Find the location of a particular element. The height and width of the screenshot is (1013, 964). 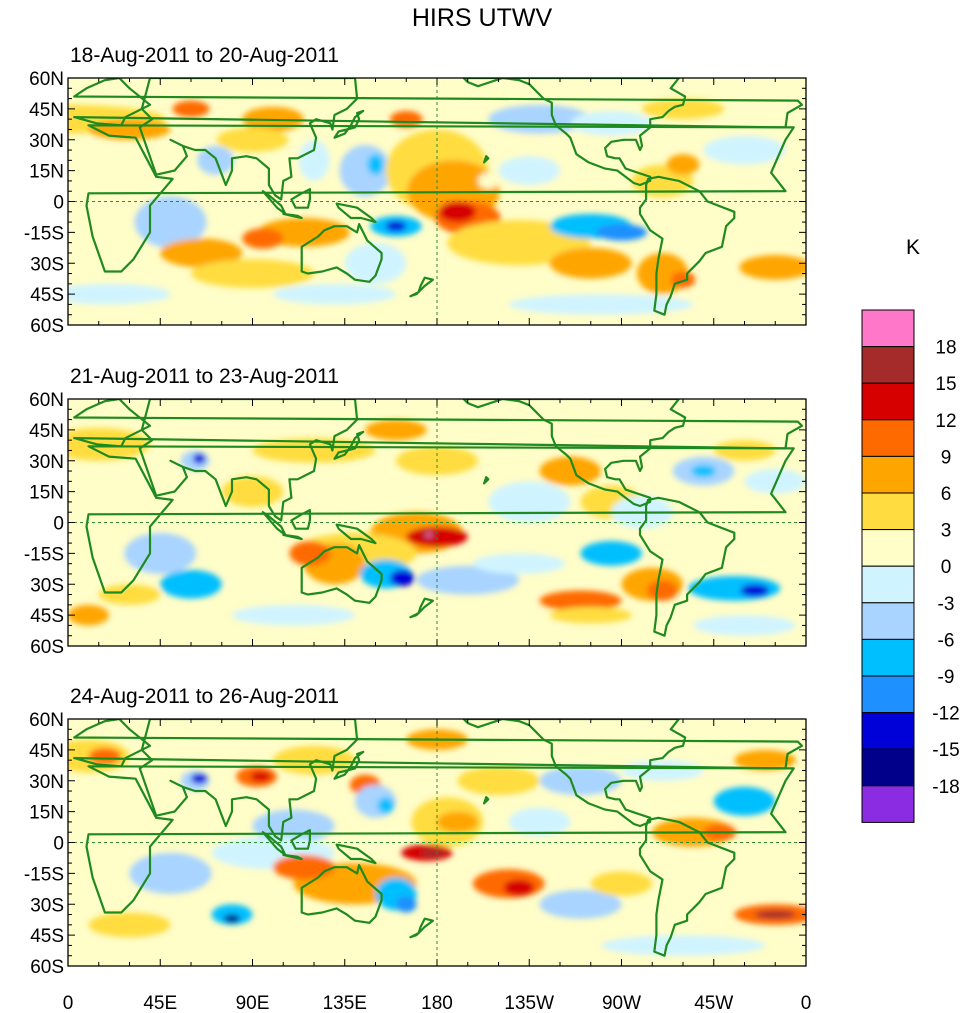

panel-subtitle: 24-Aug-2011 to 26-Aug-2011 is located at coordinates (204, 696).